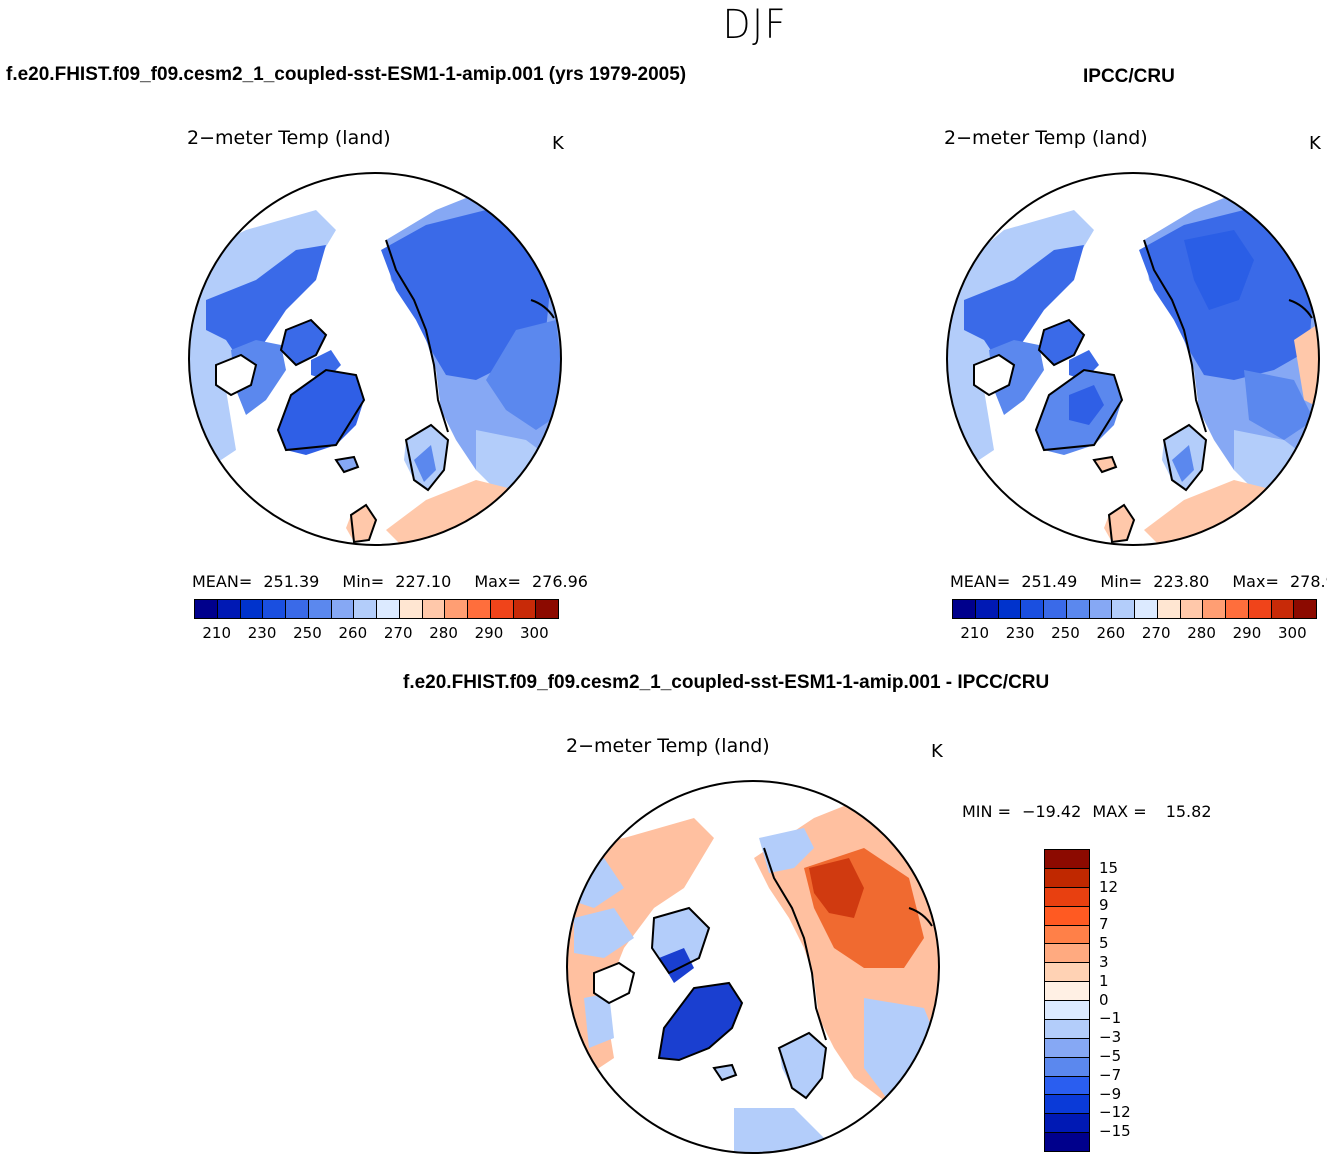 Image resolution: width=1327 pixels, height=1161 pixels. I want to click on diff-polar-map, so click(753, 967).